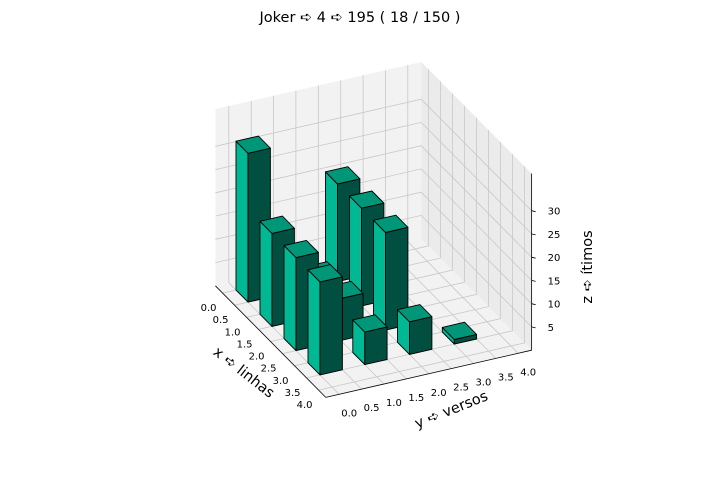  What do you see at coordinates (360, 18) in the screenshot?
I see `chart-title: Joker ➪ 4 ➪ 195 ( 18 / 150 )` at bounding box center [360, 18].